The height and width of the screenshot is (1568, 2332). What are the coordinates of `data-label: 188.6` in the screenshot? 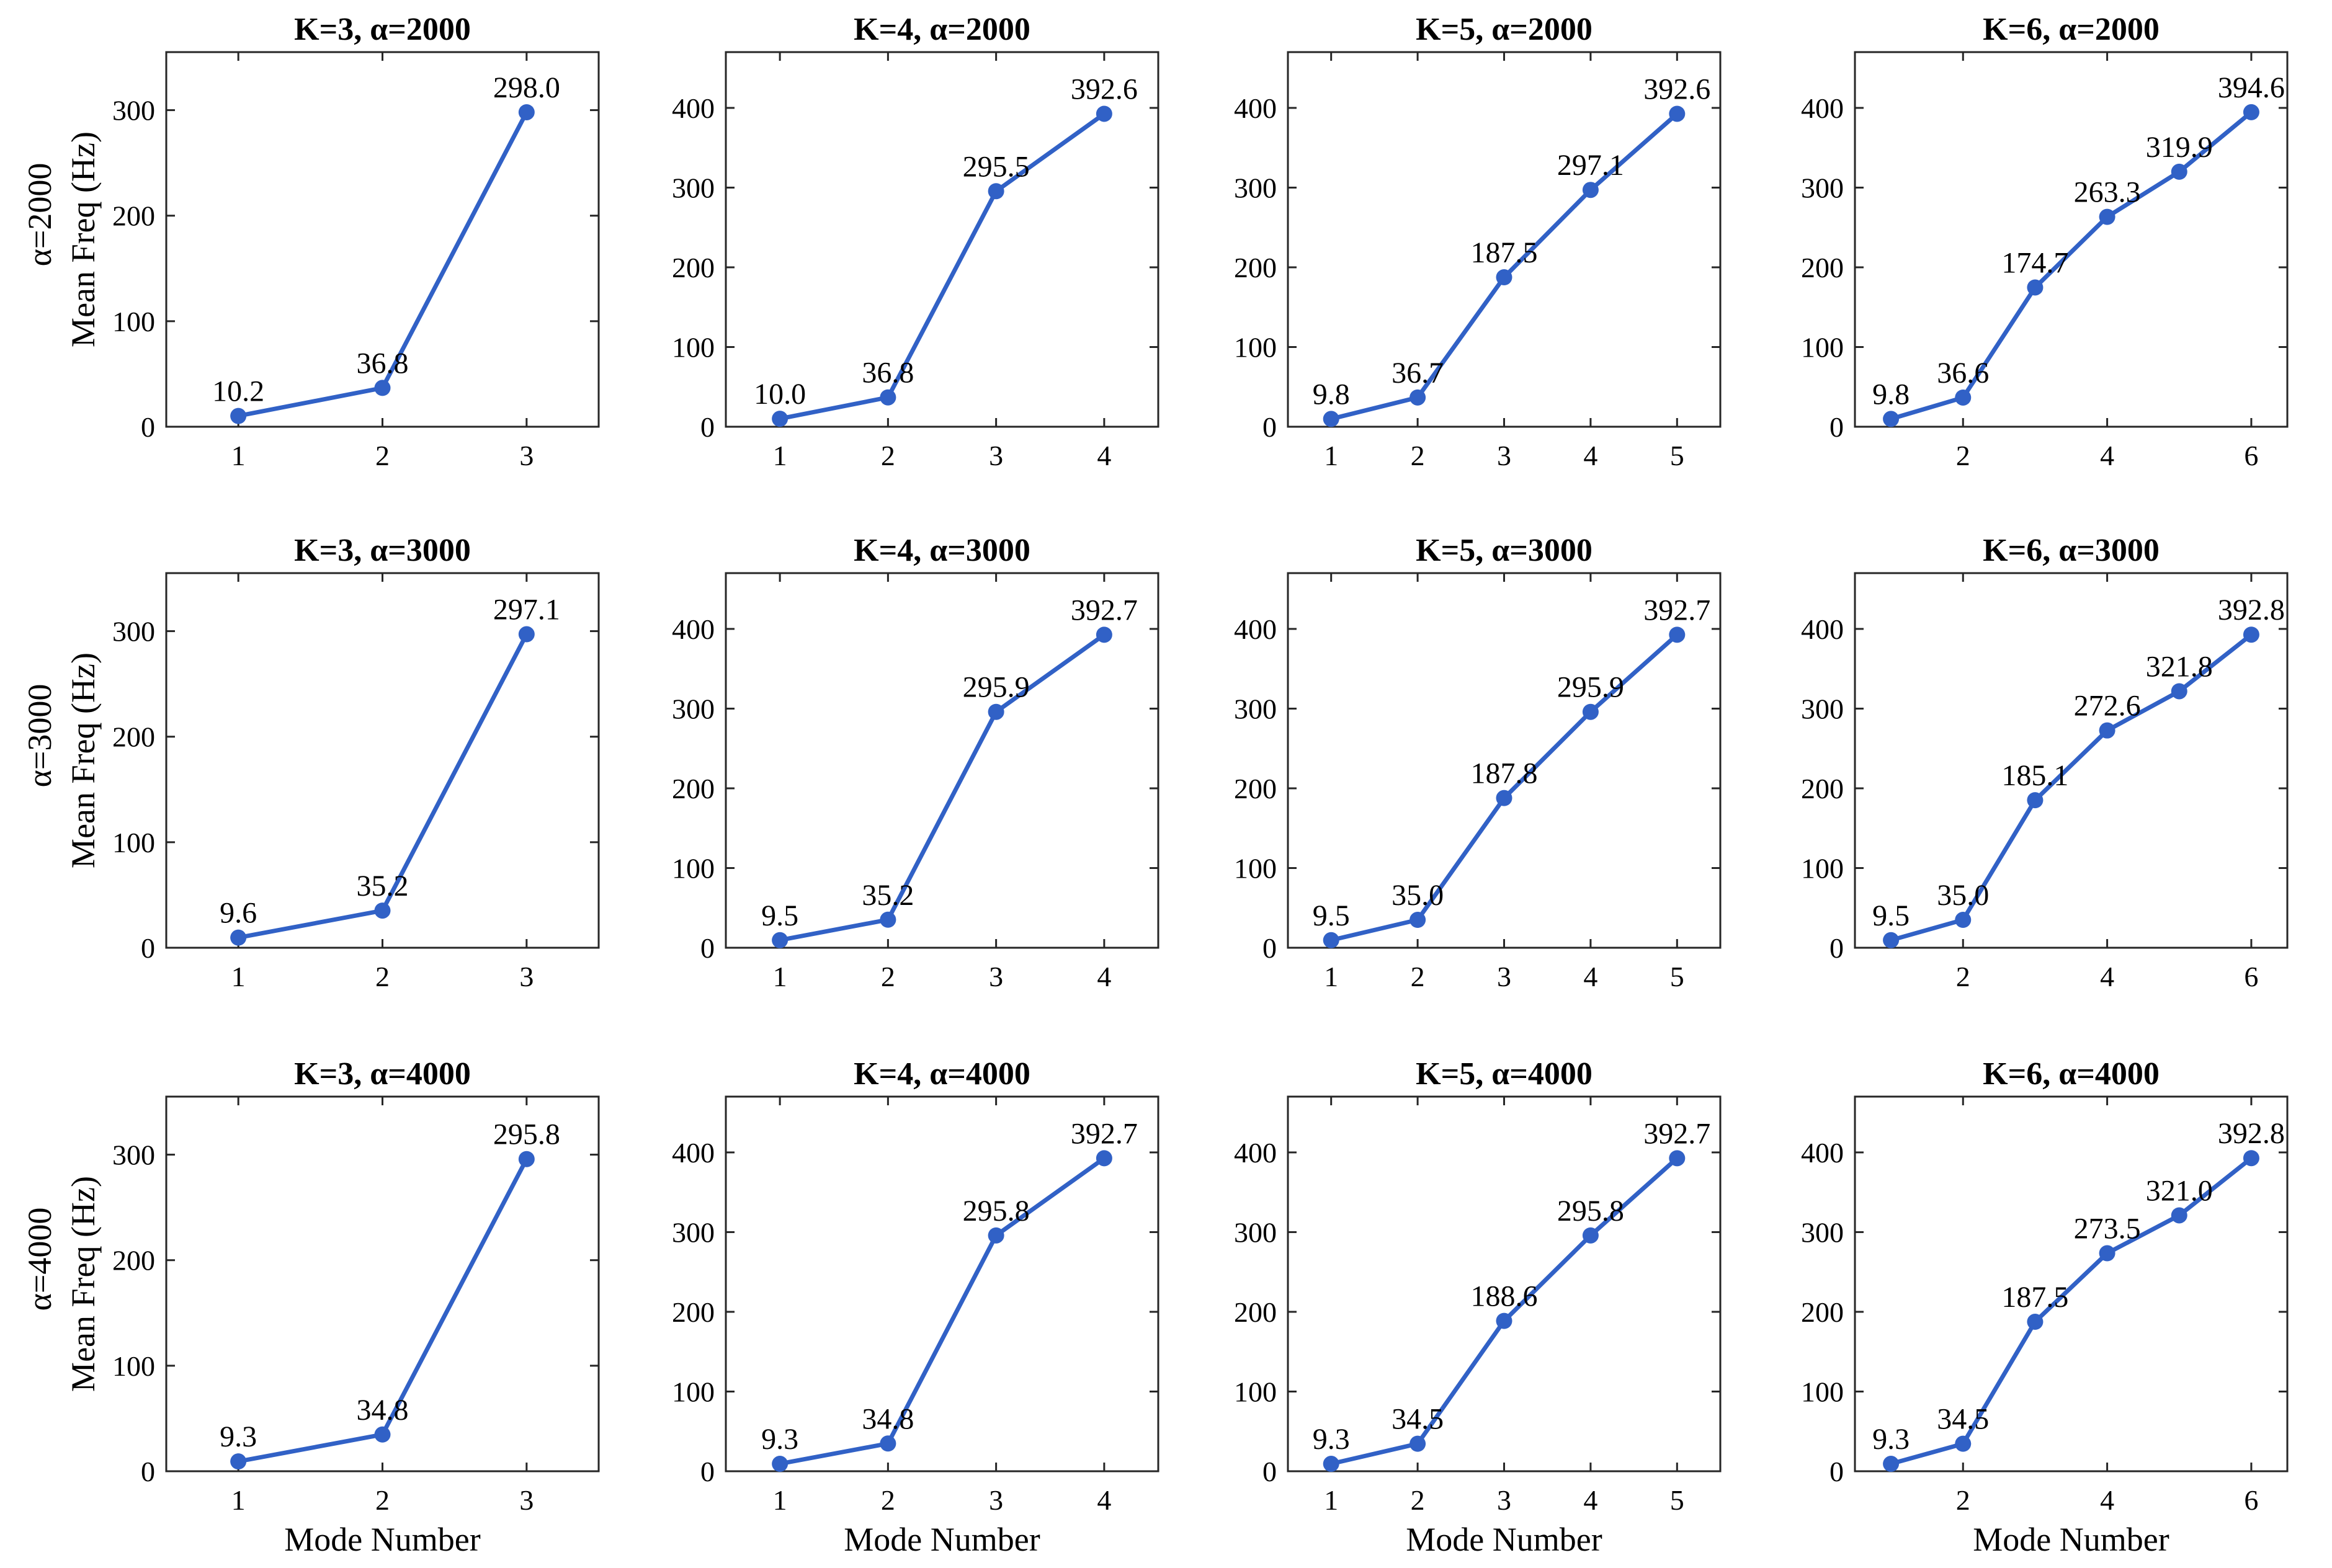 It's located at (1504, 1296).